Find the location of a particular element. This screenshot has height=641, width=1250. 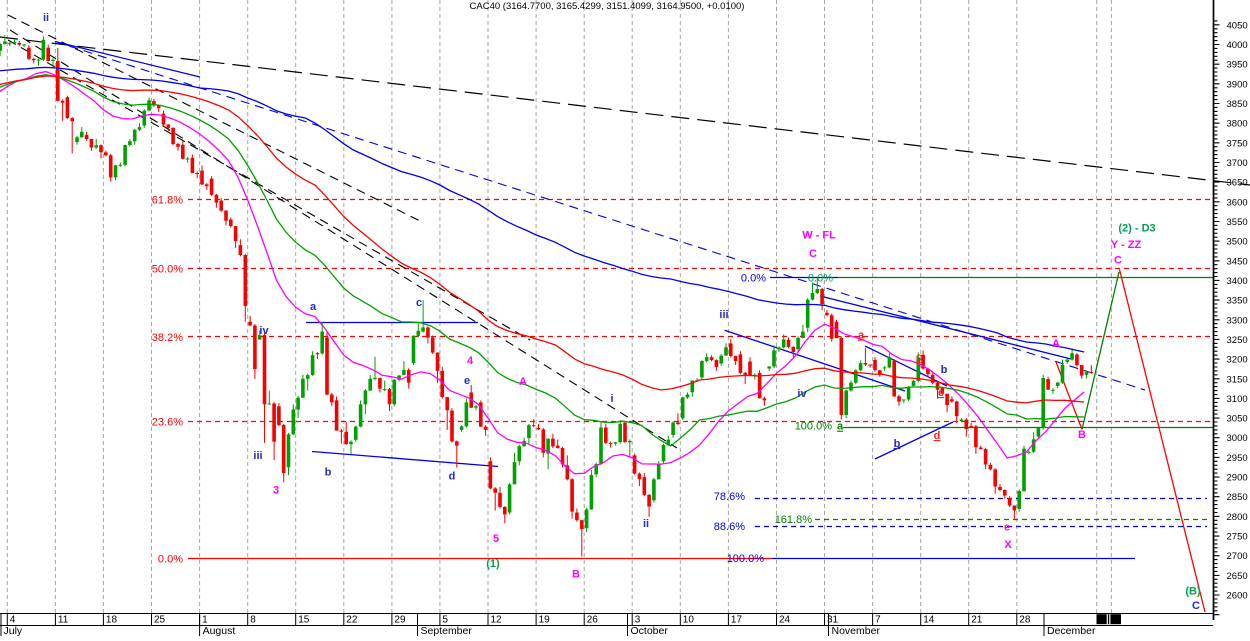

svg-text: 2900 is located at coordinates (1237, 478).